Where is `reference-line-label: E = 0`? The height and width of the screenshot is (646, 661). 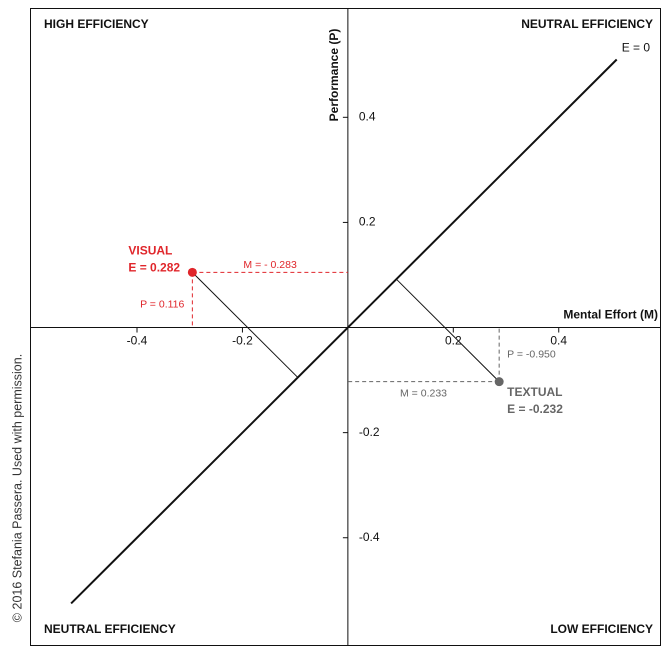 reference-line-label: E = 0 is located at coordinates (636, 48).